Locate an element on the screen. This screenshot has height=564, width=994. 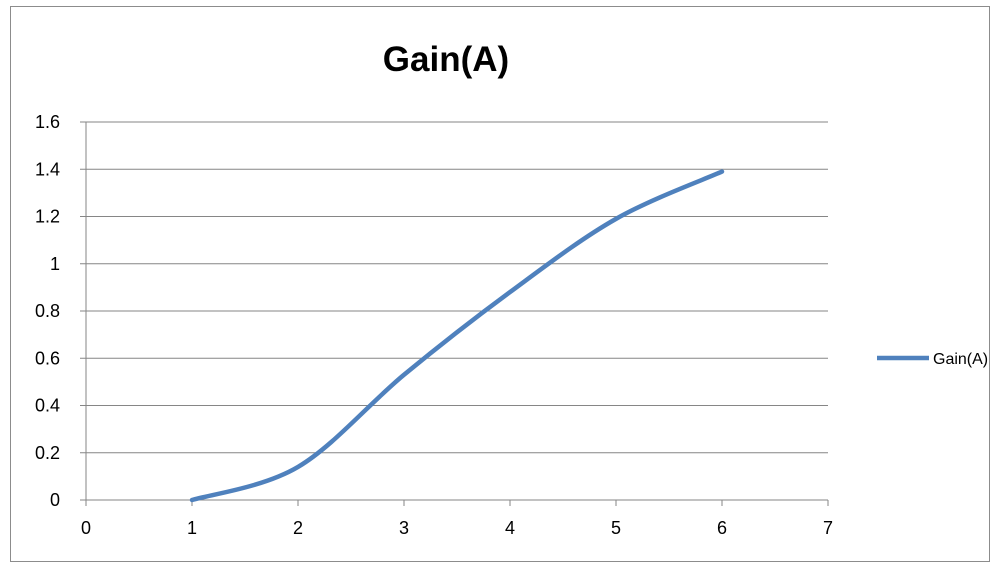
x-tick-label: 4 is located at coordinates (510, 528).